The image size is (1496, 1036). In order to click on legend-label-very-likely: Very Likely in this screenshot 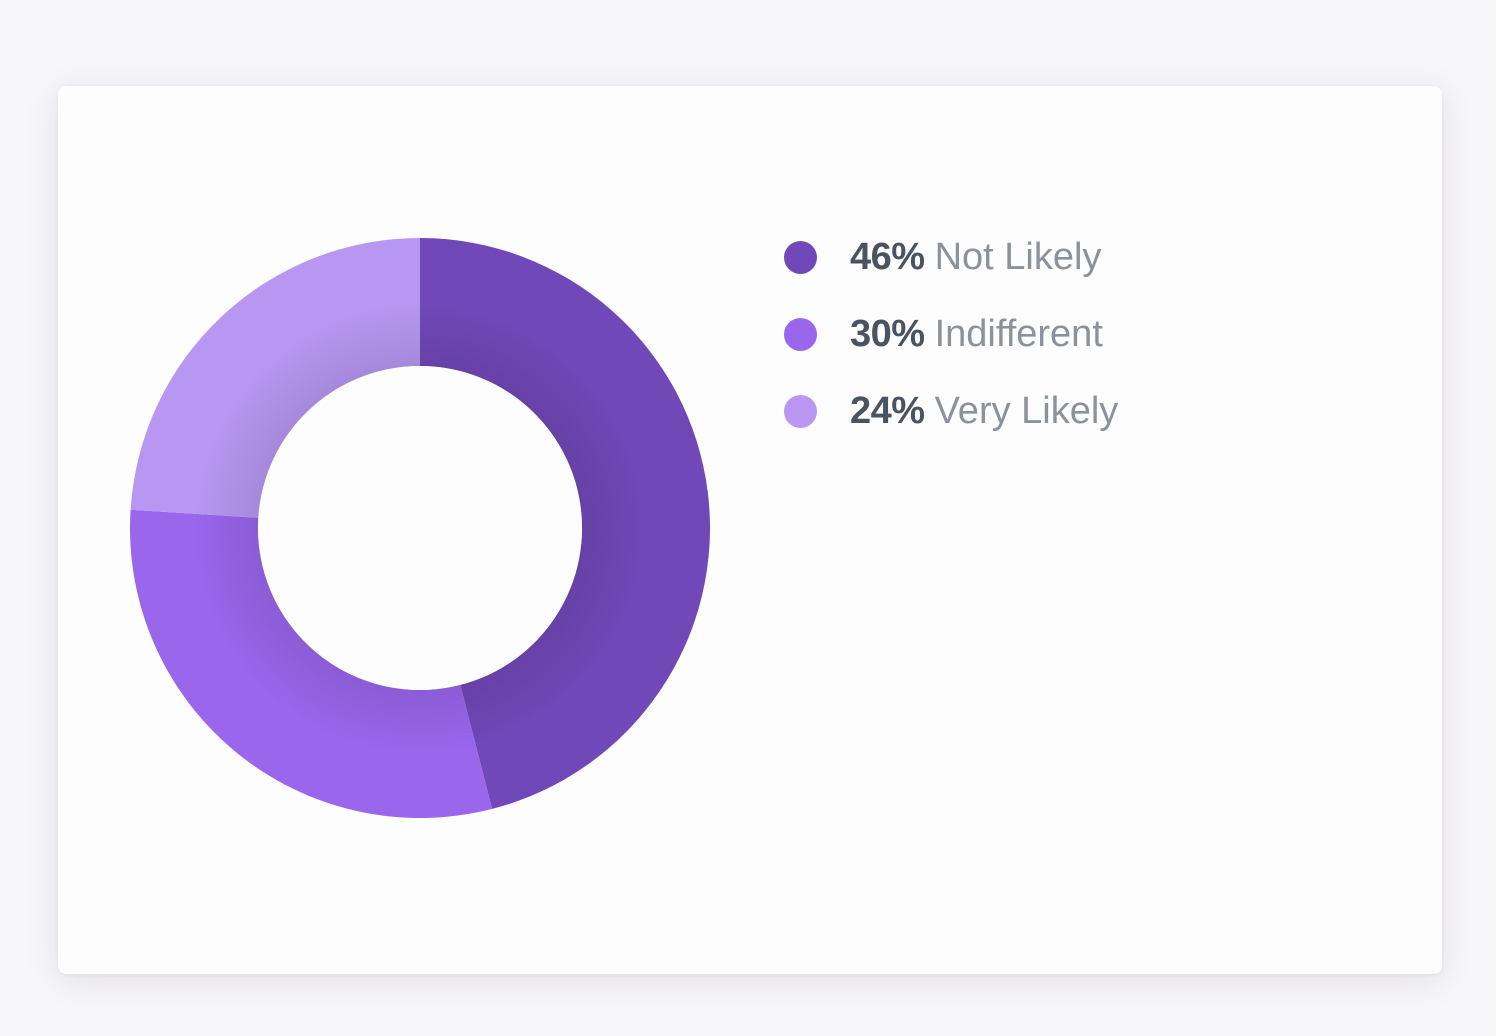, I will do `click(1026, 411)`.